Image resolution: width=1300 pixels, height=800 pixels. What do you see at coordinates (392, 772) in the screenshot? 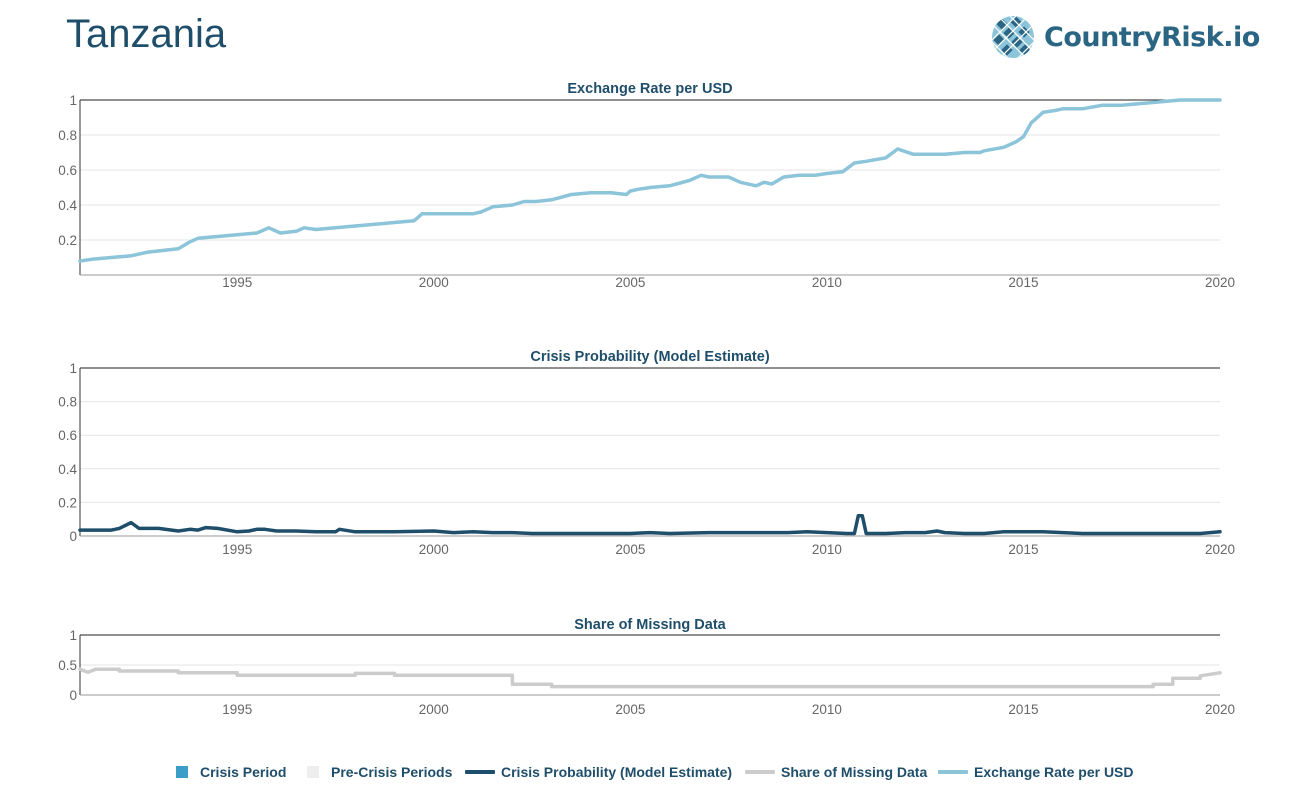
I see `legend-label: Pre-Crisis Periods` at bounding box center [392, 772].